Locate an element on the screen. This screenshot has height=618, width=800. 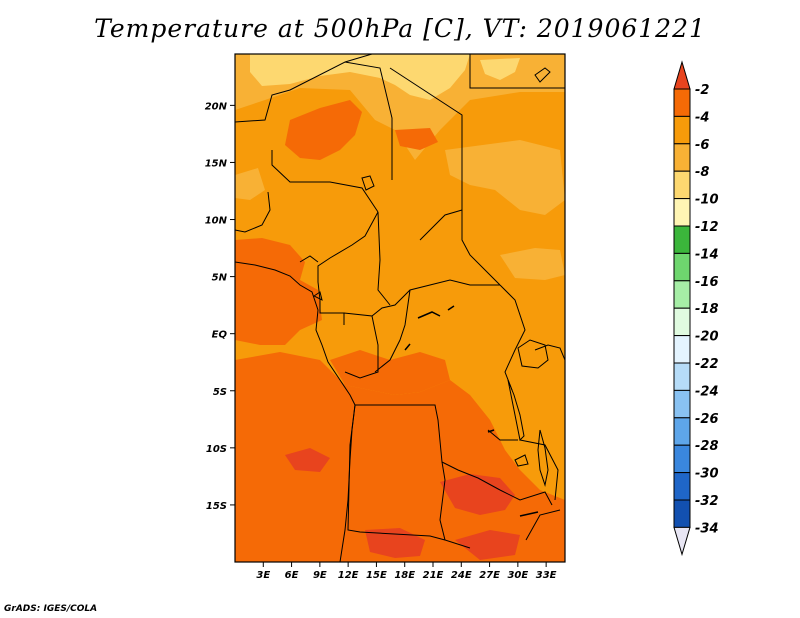
lake-victoria is located at coordinates (533, 354).